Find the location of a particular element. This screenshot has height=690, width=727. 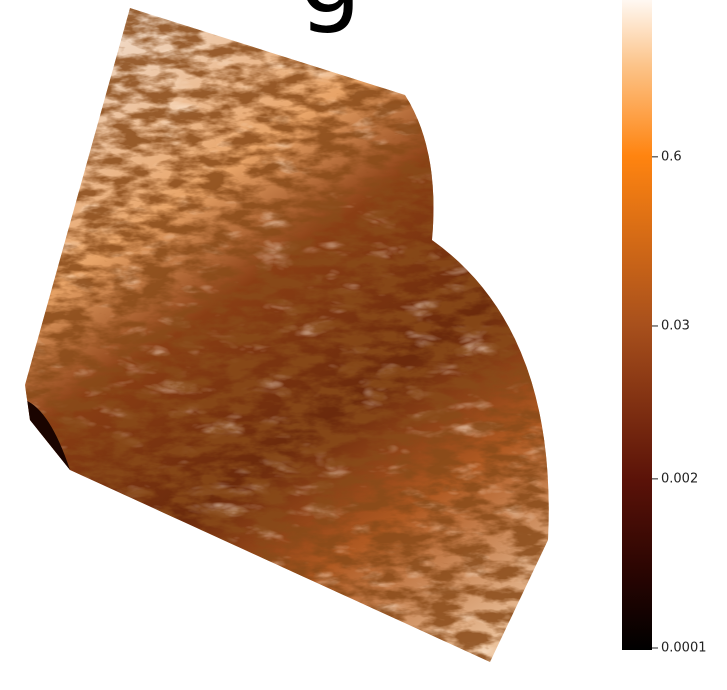

tick-label: 0.03 is located at coordinates (675, 325).